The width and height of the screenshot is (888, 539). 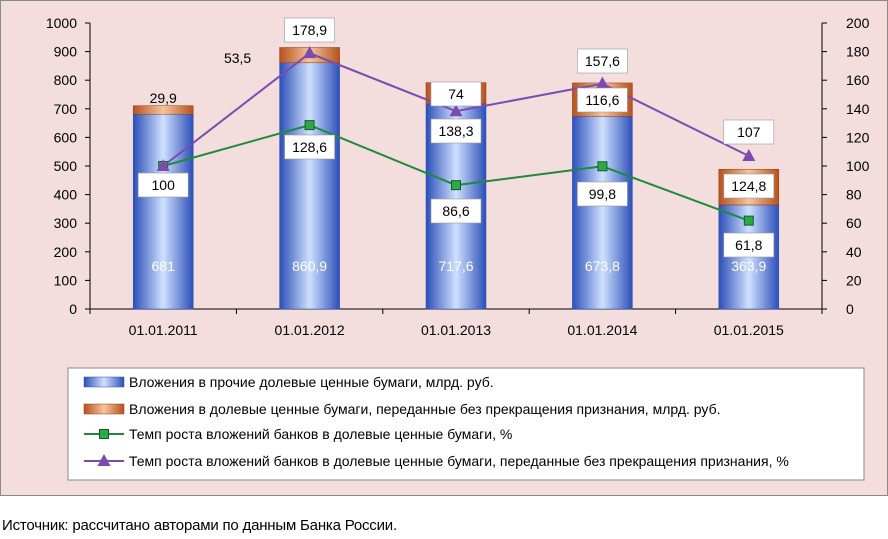 I want to click on left-tick-label: 700, so click(x=66, y=109).